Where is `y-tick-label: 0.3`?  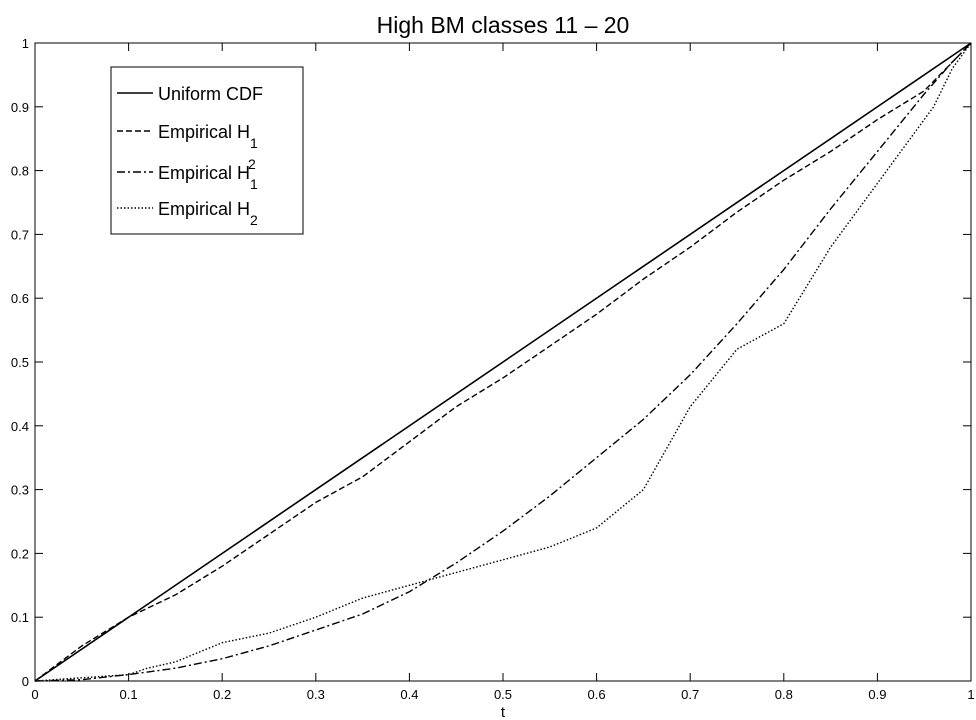 y-tick-label: 0.3 is located at coordinates (20, 490).